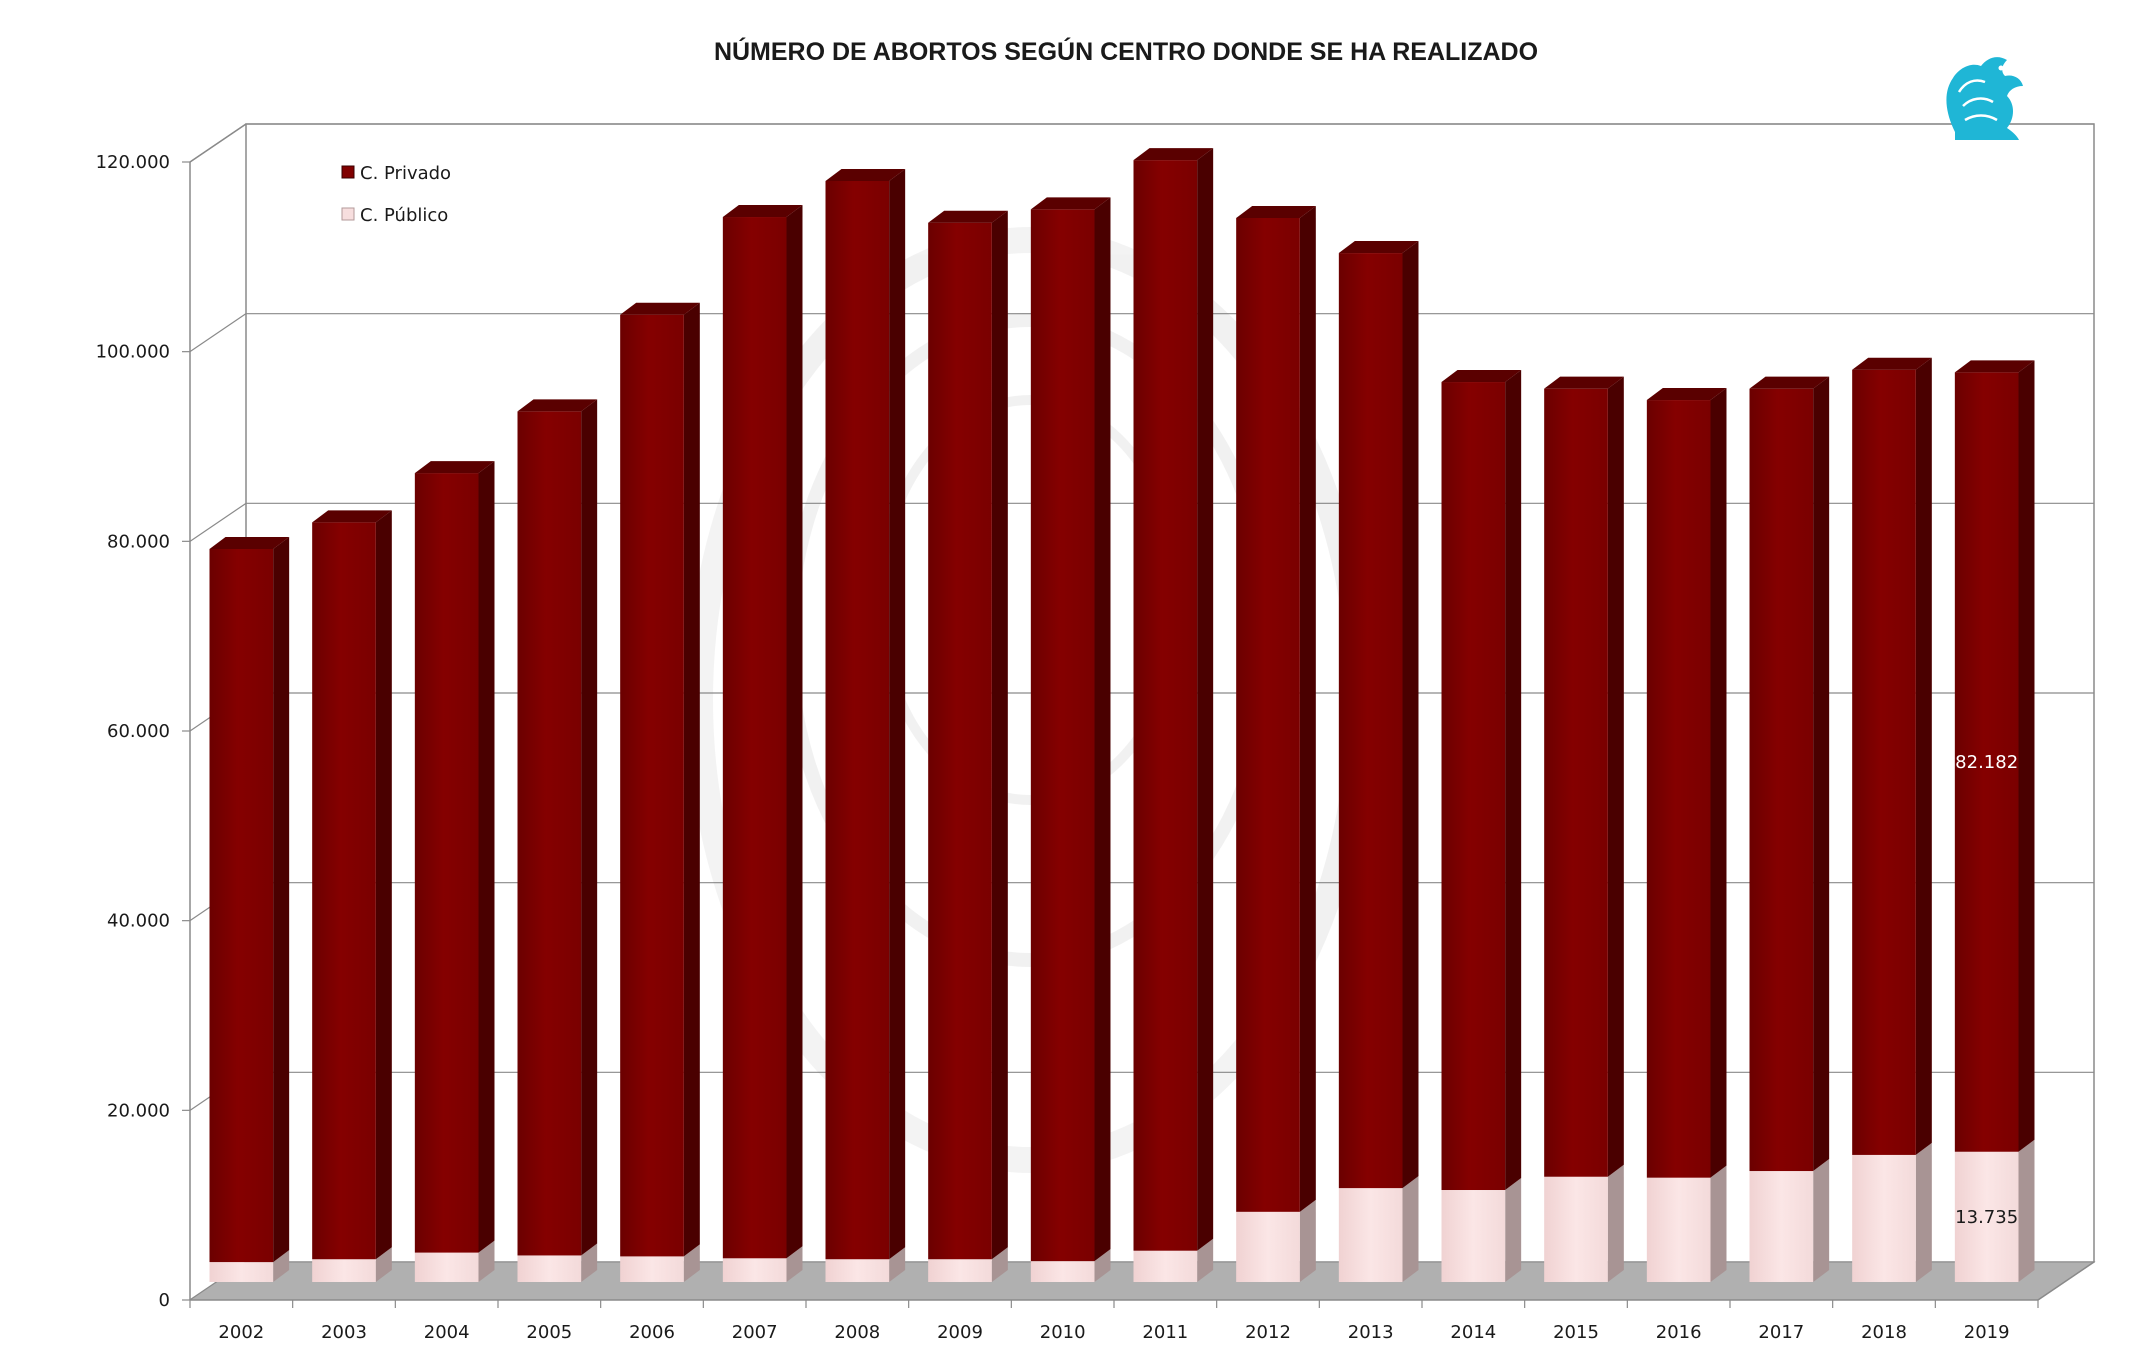 This screenshot has width=2142, height=1352. I want to click on x-tick-label: 2006, so click(652, 1332).